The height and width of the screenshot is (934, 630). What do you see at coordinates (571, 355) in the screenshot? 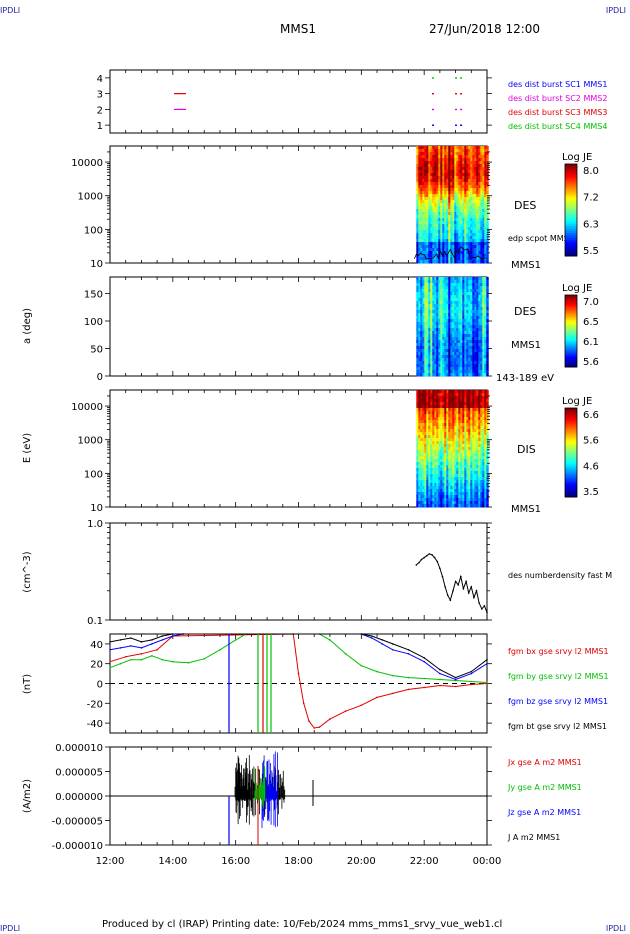
I see `des-pitch-colorbar-segment` at bounding box center [571, 355].